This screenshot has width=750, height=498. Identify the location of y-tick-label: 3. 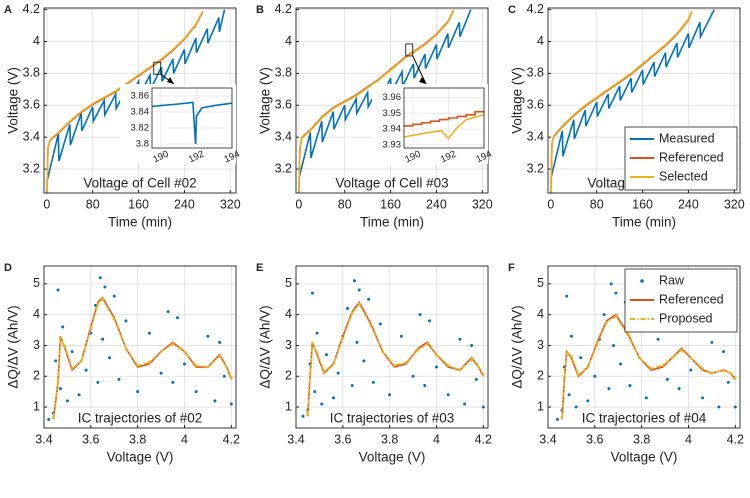
(540, 345).